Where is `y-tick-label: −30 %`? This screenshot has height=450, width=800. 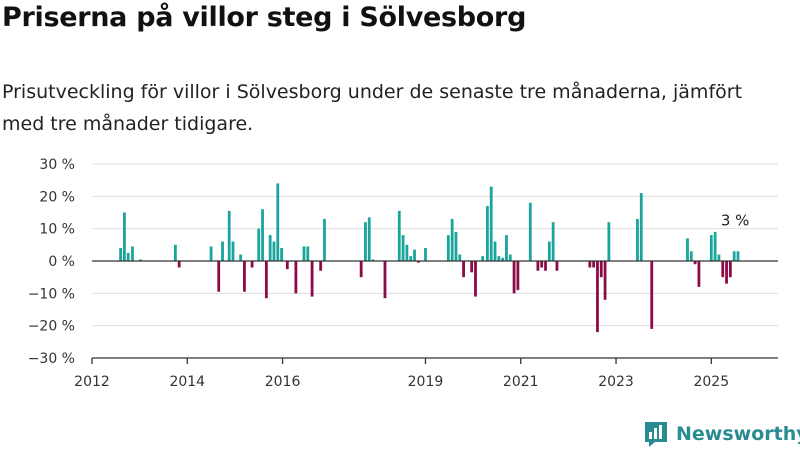 y-tick-label: −30 % is located at coordinates (51, 359).